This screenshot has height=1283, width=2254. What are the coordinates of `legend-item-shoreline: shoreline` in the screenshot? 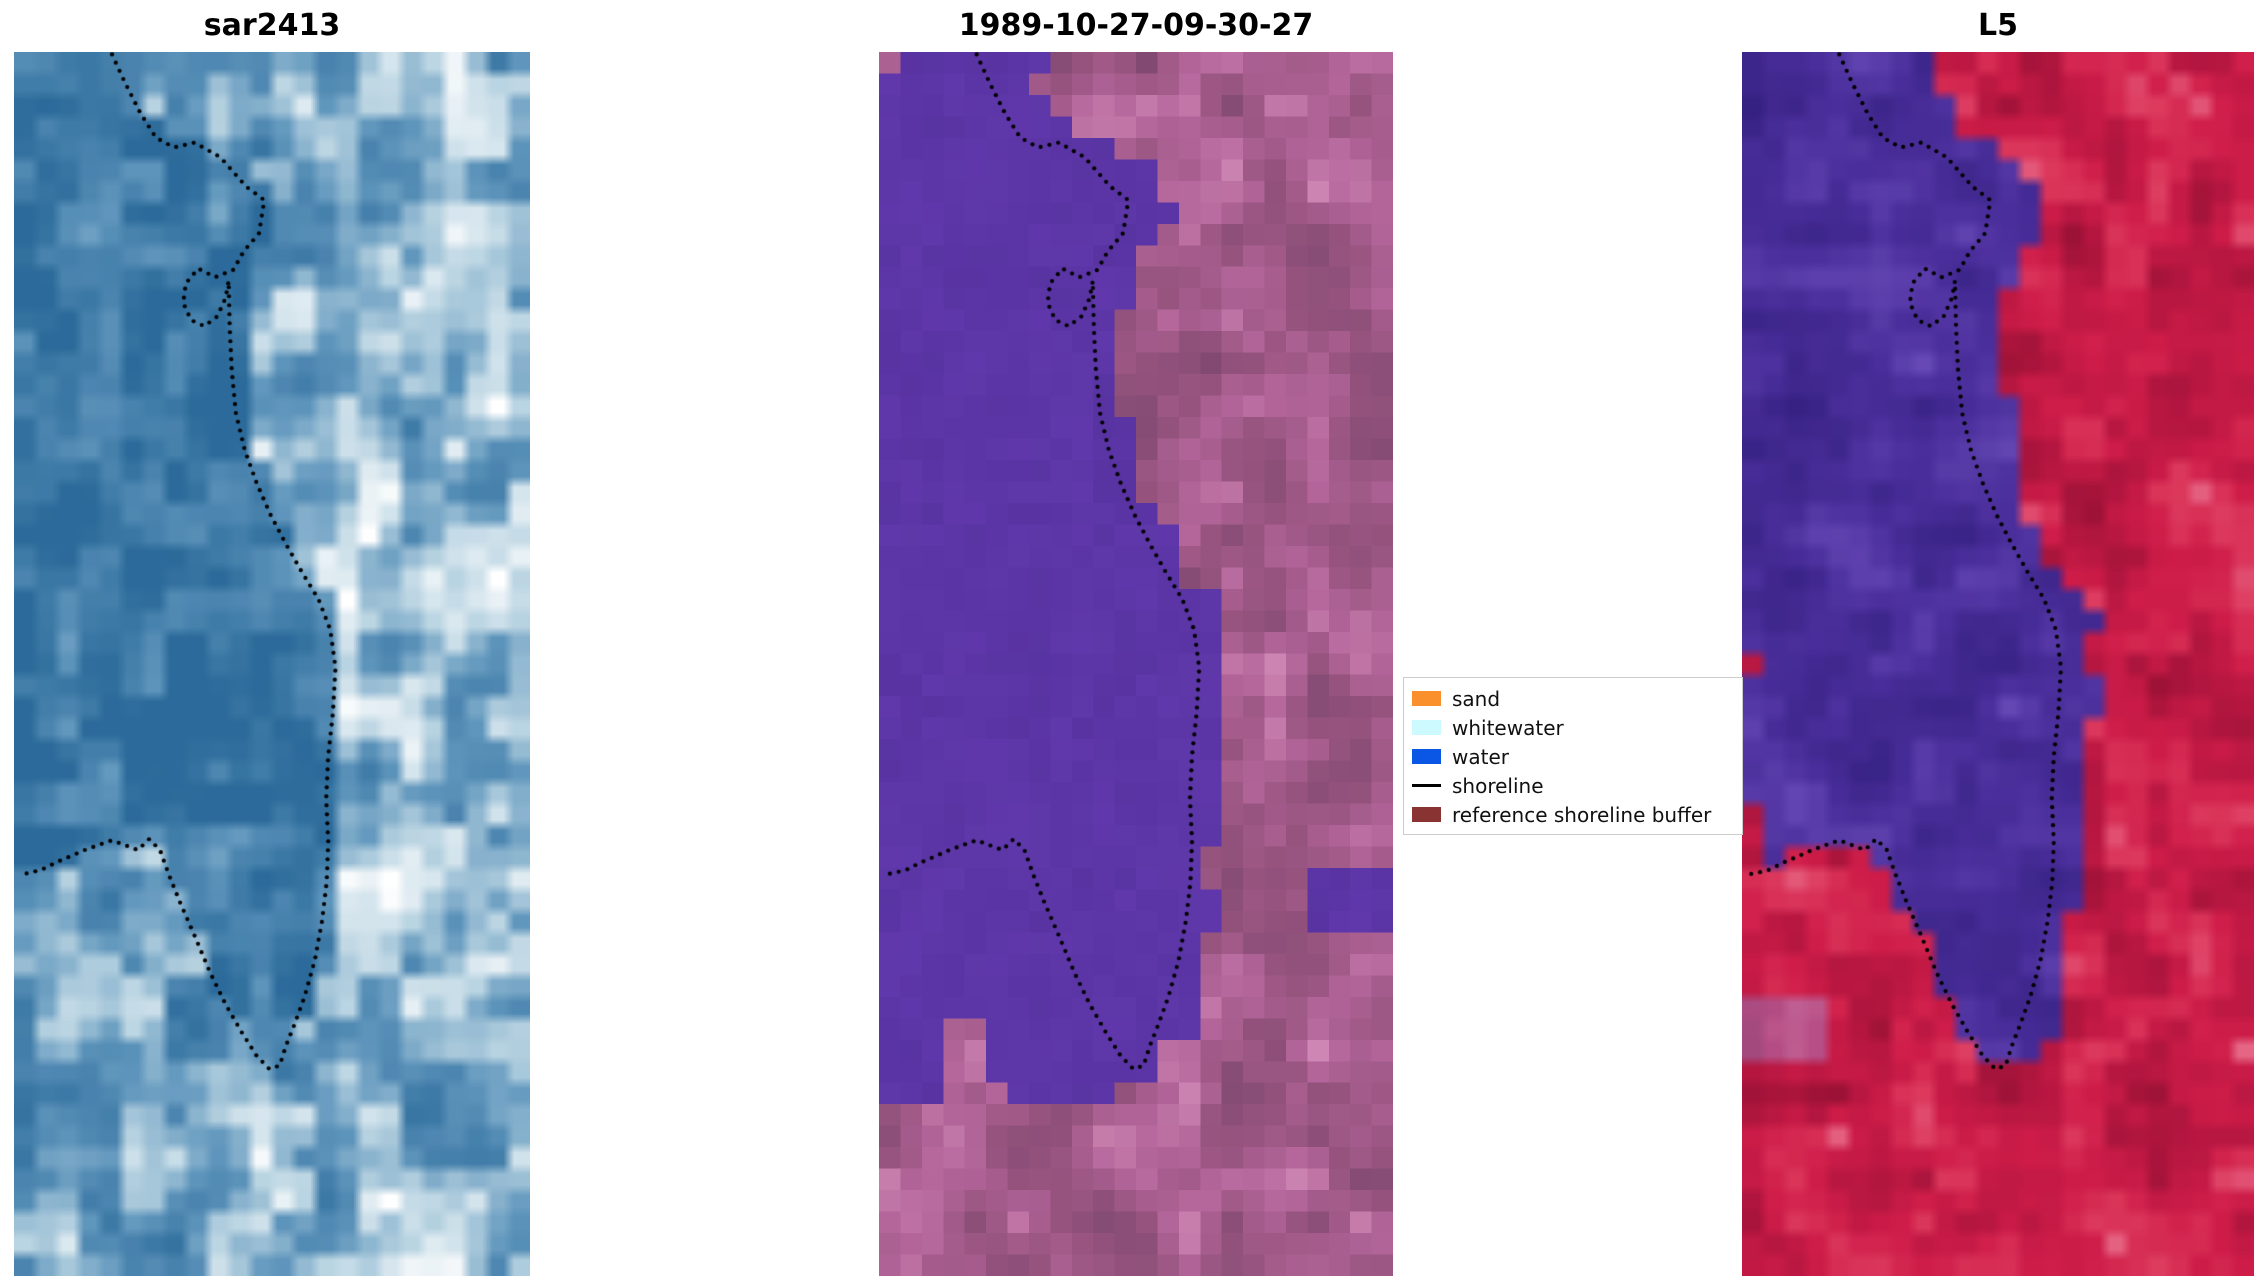 It's located at (1577, 785).